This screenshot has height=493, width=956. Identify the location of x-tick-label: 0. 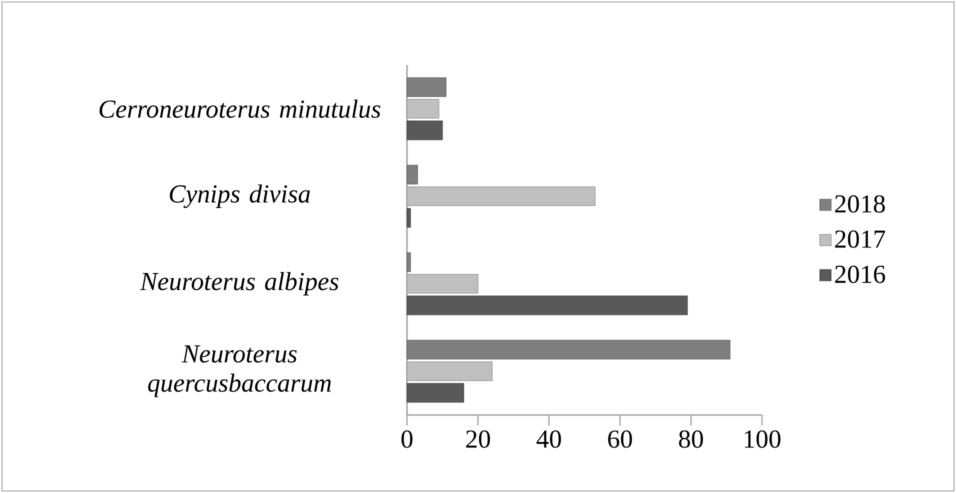
(407, 439).